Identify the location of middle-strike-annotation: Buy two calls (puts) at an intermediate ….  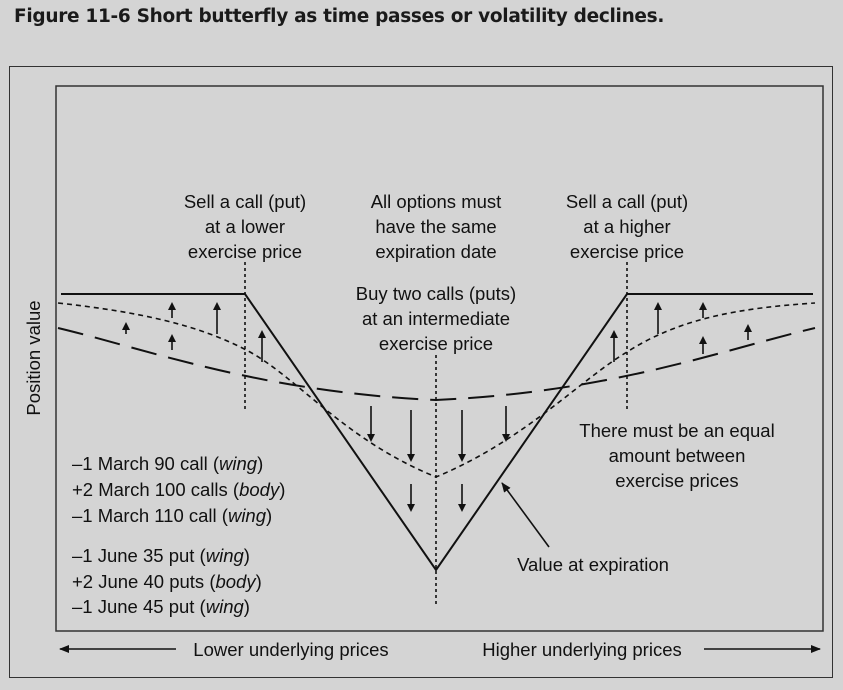
(436, 318).